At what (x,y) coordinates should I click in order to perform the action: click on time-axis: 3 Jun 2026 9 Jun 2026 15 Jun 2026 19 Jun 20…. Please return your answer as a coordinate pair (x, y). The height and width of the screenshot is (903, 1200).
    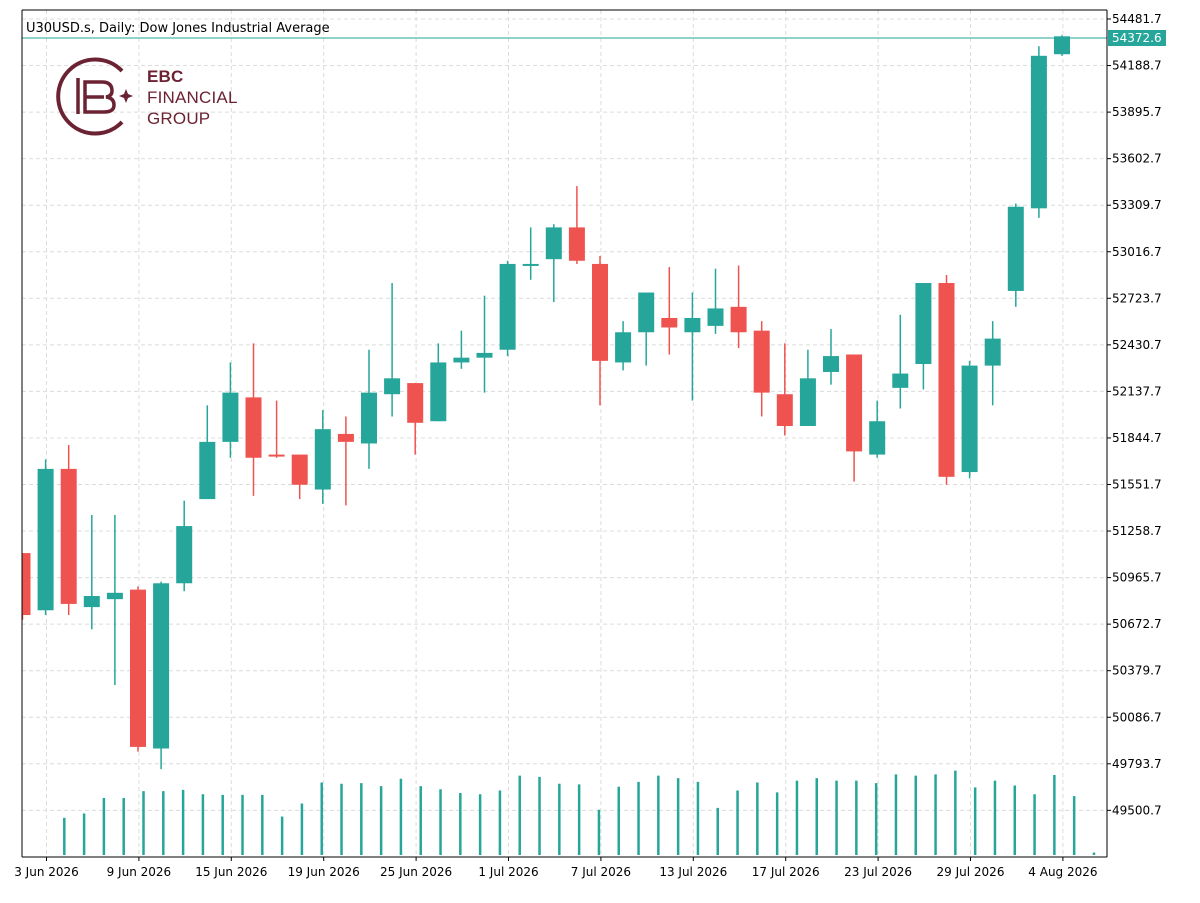
    Looking at the image, I should click on (556, 868).